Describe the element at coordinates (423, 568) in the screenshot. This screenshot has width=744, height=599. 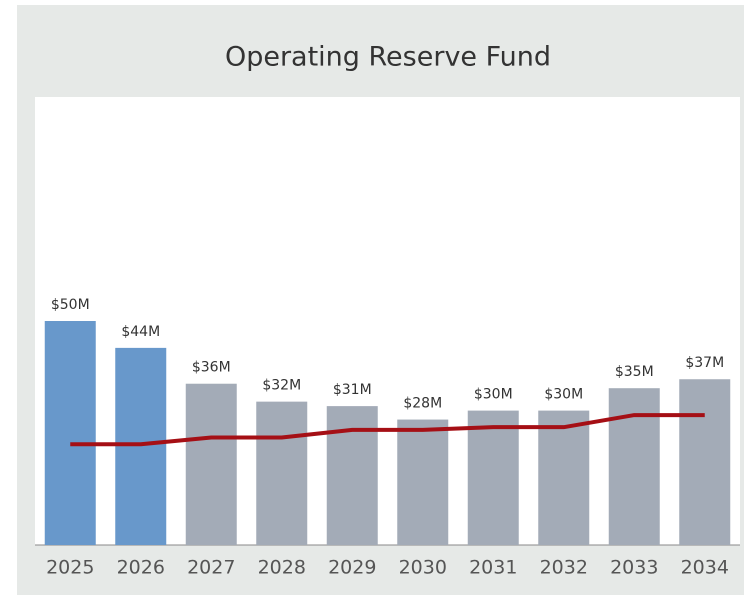
I see `x-tick-label: 2030` at that location.